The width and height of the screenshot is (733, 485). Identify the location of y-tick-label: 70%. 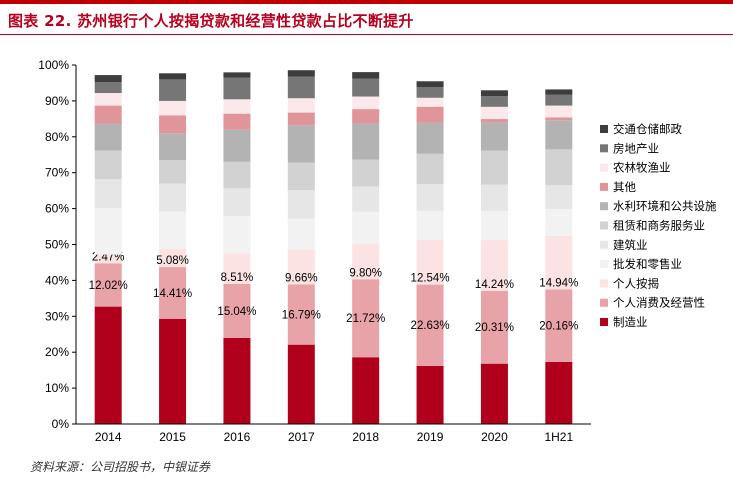
(57, 173).